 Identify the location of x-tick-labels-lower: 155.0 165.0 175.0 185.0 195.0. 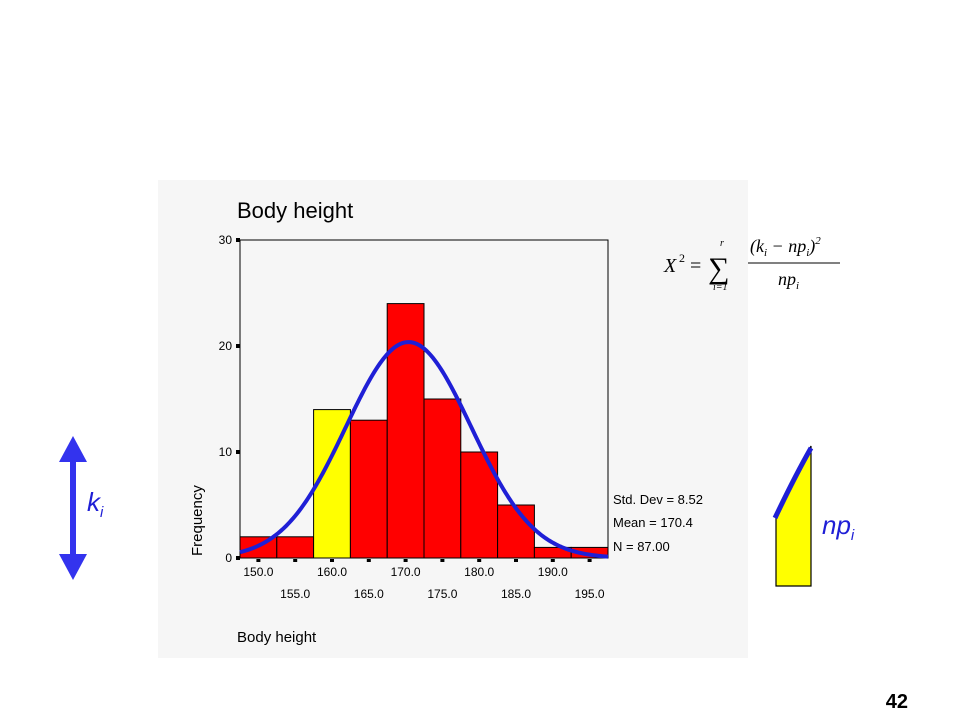
(442, 594).